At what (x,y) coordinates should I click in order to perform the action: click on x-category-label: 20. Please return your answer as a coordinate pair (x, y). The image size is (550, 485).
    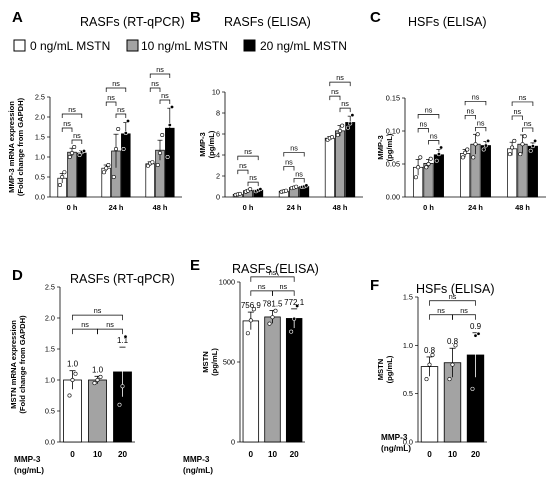
    Looking at the image, I should click on (295, 454).